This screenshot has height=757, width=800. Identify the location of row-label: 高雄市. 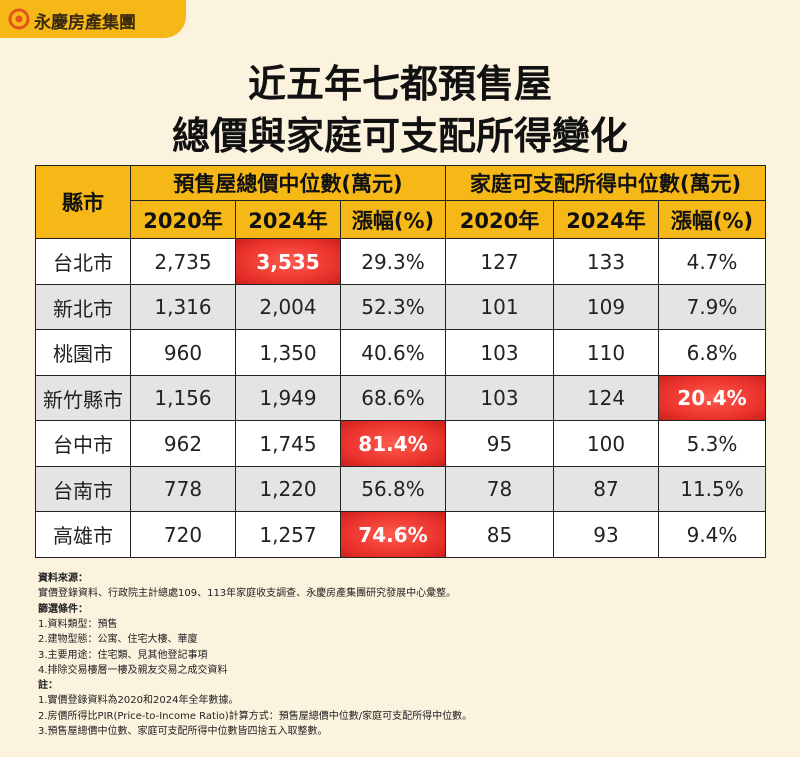
(83, 534).